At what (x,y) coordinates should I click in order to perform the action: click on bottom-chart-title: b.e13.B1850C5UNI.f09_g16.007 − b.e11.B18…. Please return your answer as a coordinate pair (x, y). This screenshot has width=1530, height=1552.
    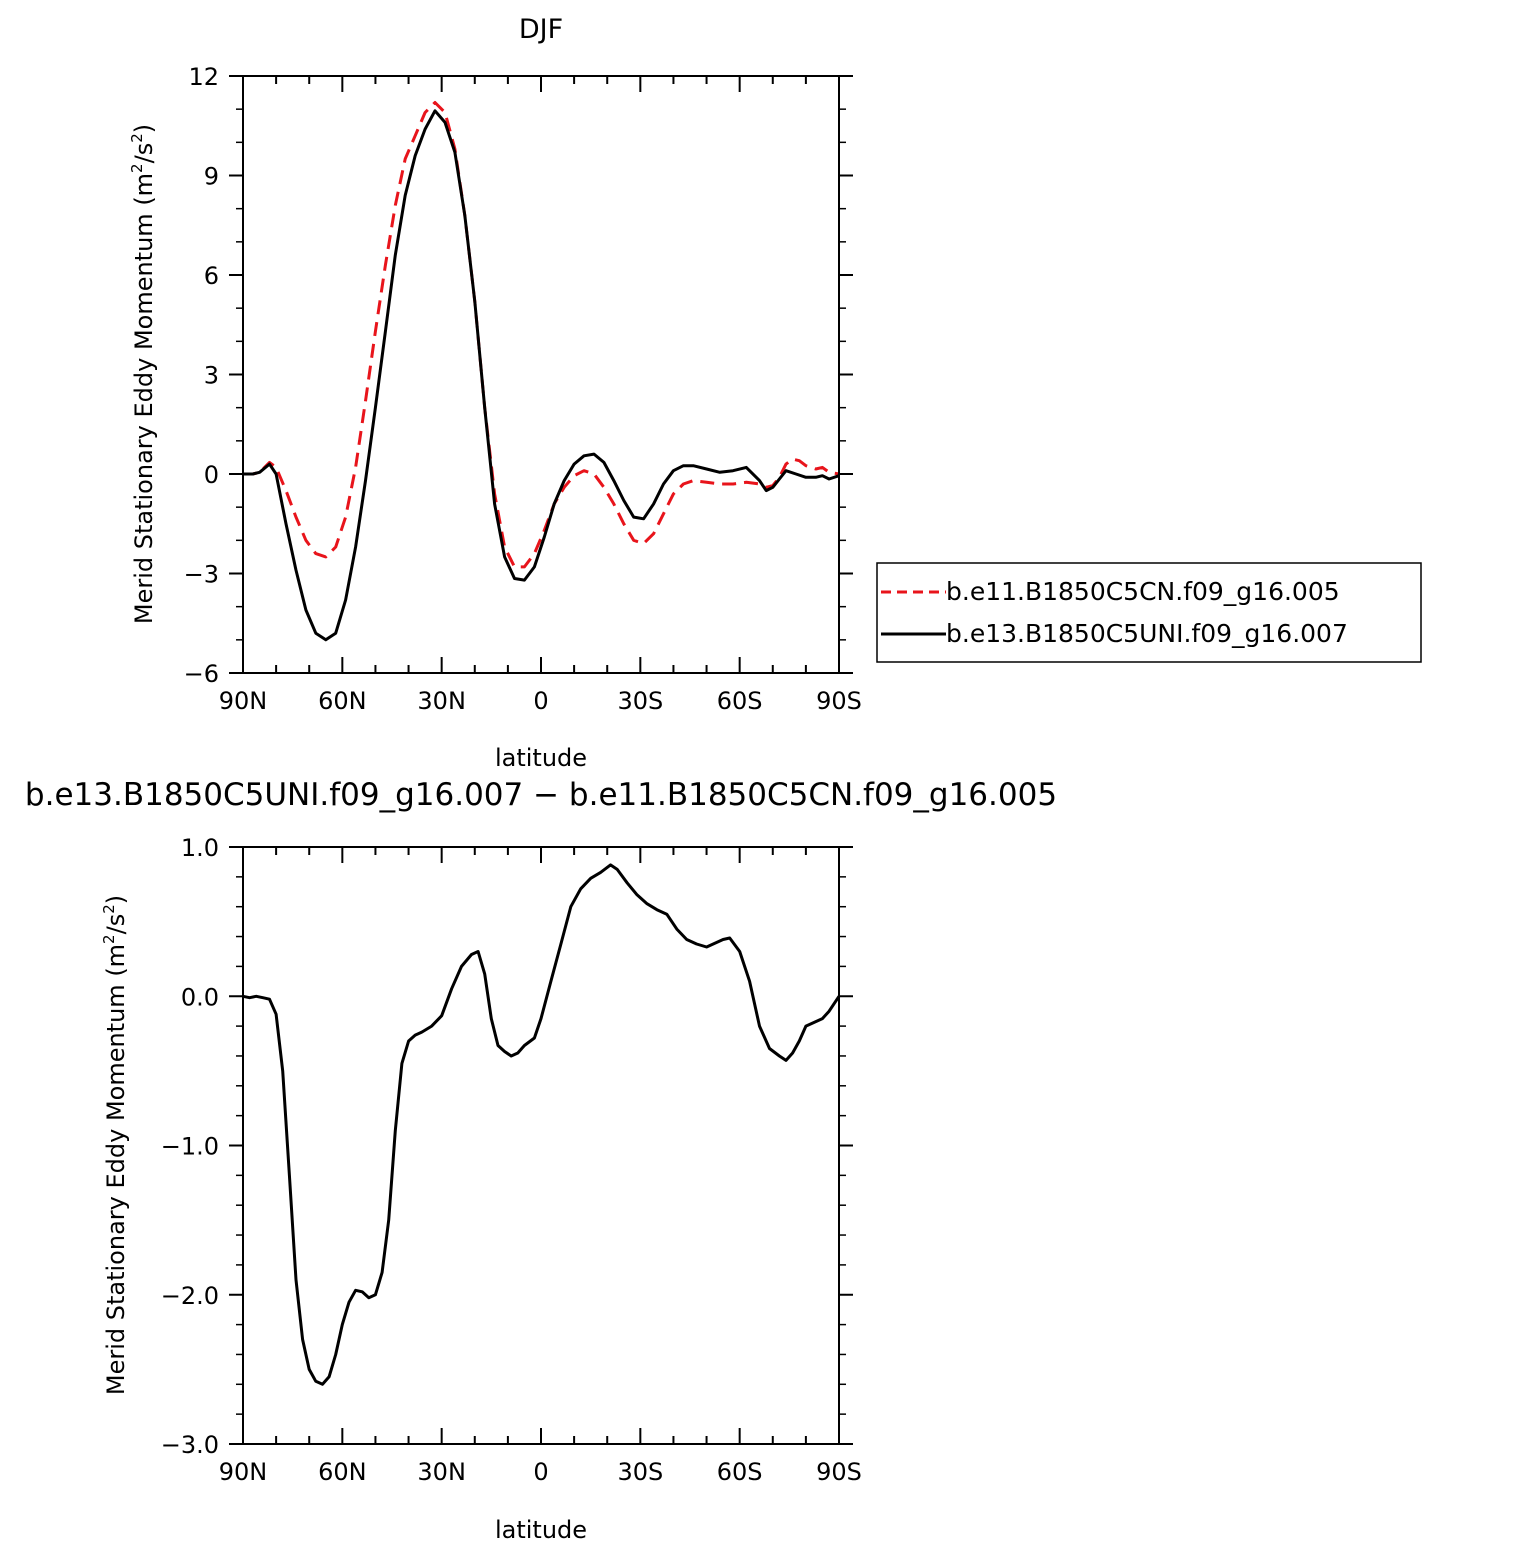
    Looking at the image, I should click on (541, 795).